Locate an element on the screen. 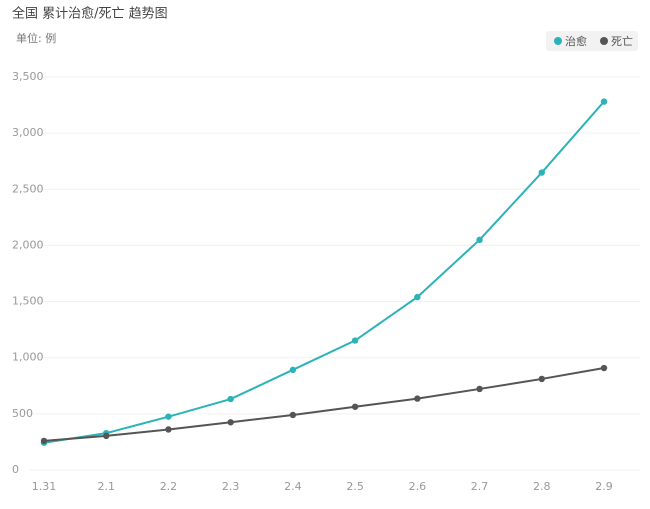 This screenshot has width=650, height=509. x-tick-label: 2.5 is located at coordinates (355, 486).